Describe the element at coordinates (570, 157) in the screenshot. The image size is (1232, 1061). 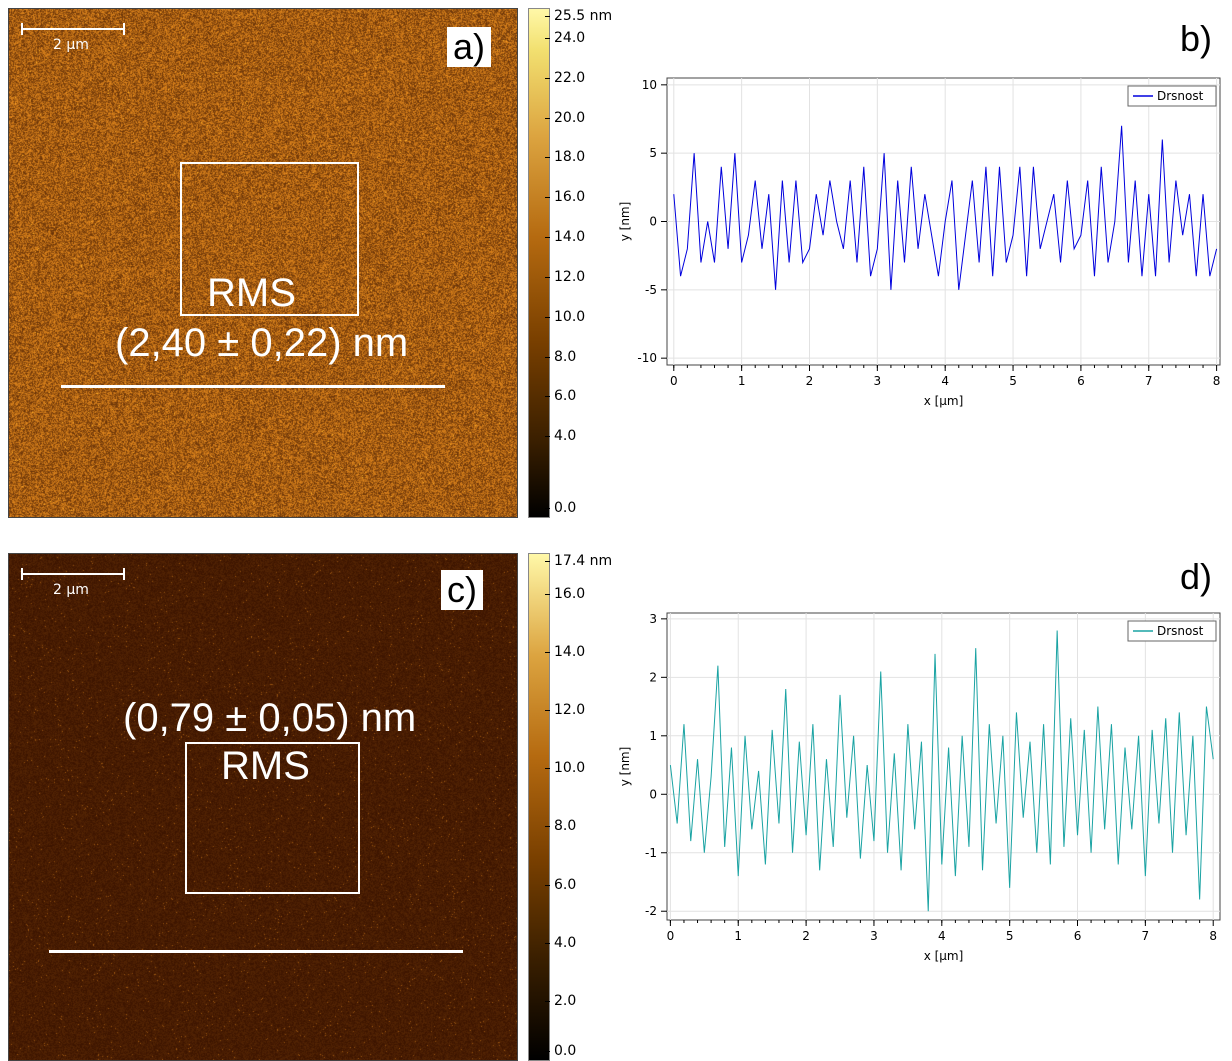
I see `colorbar-tick-label: 18.0` at that location.